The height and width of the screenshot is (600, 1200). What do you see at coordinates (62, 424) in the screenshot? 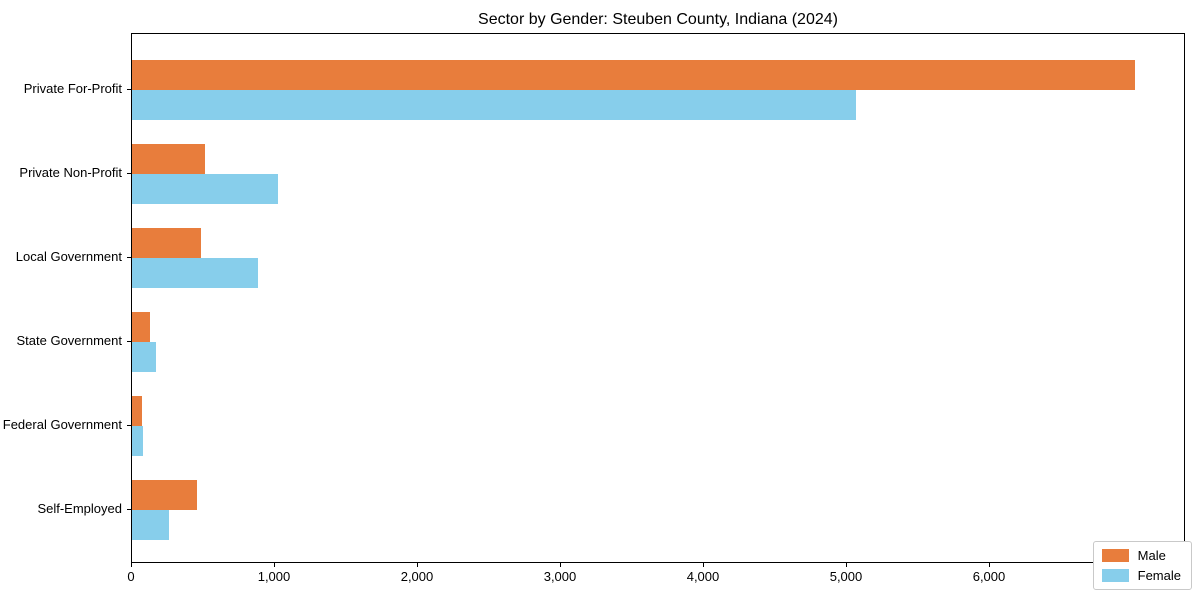
I see `y-axis-label-federal-government: Federal Government` at bounding box center [62, 424].